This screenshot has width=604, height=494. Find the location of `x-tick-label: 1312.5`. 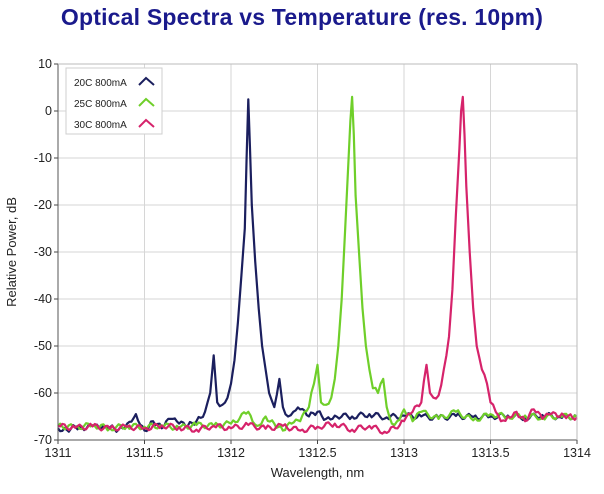

x-tick-label: 1312.5 is located at coordinates (317, 453).